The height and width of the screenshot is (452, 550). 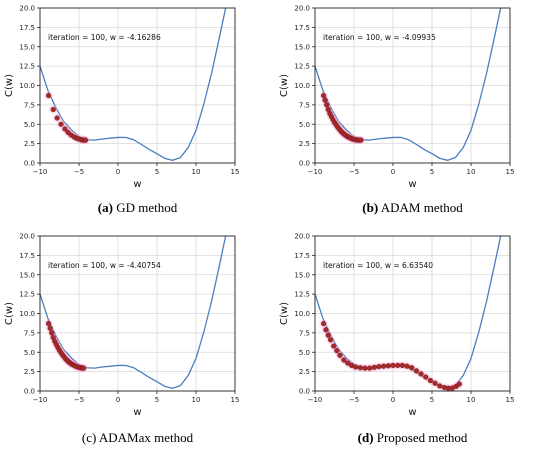 I want to click on xtick-label-c-2: 0, so click(x=118, y=400).